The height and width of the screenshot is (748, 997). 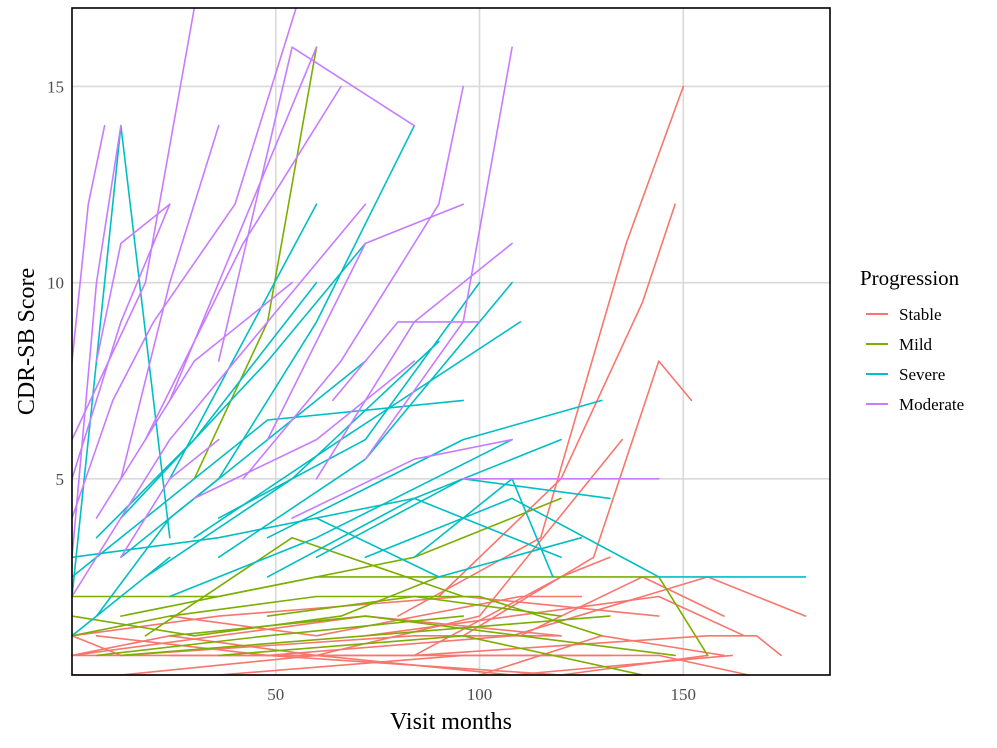 I want to click on legend-label-moderate: Moderate, so click(x=931, y=404).